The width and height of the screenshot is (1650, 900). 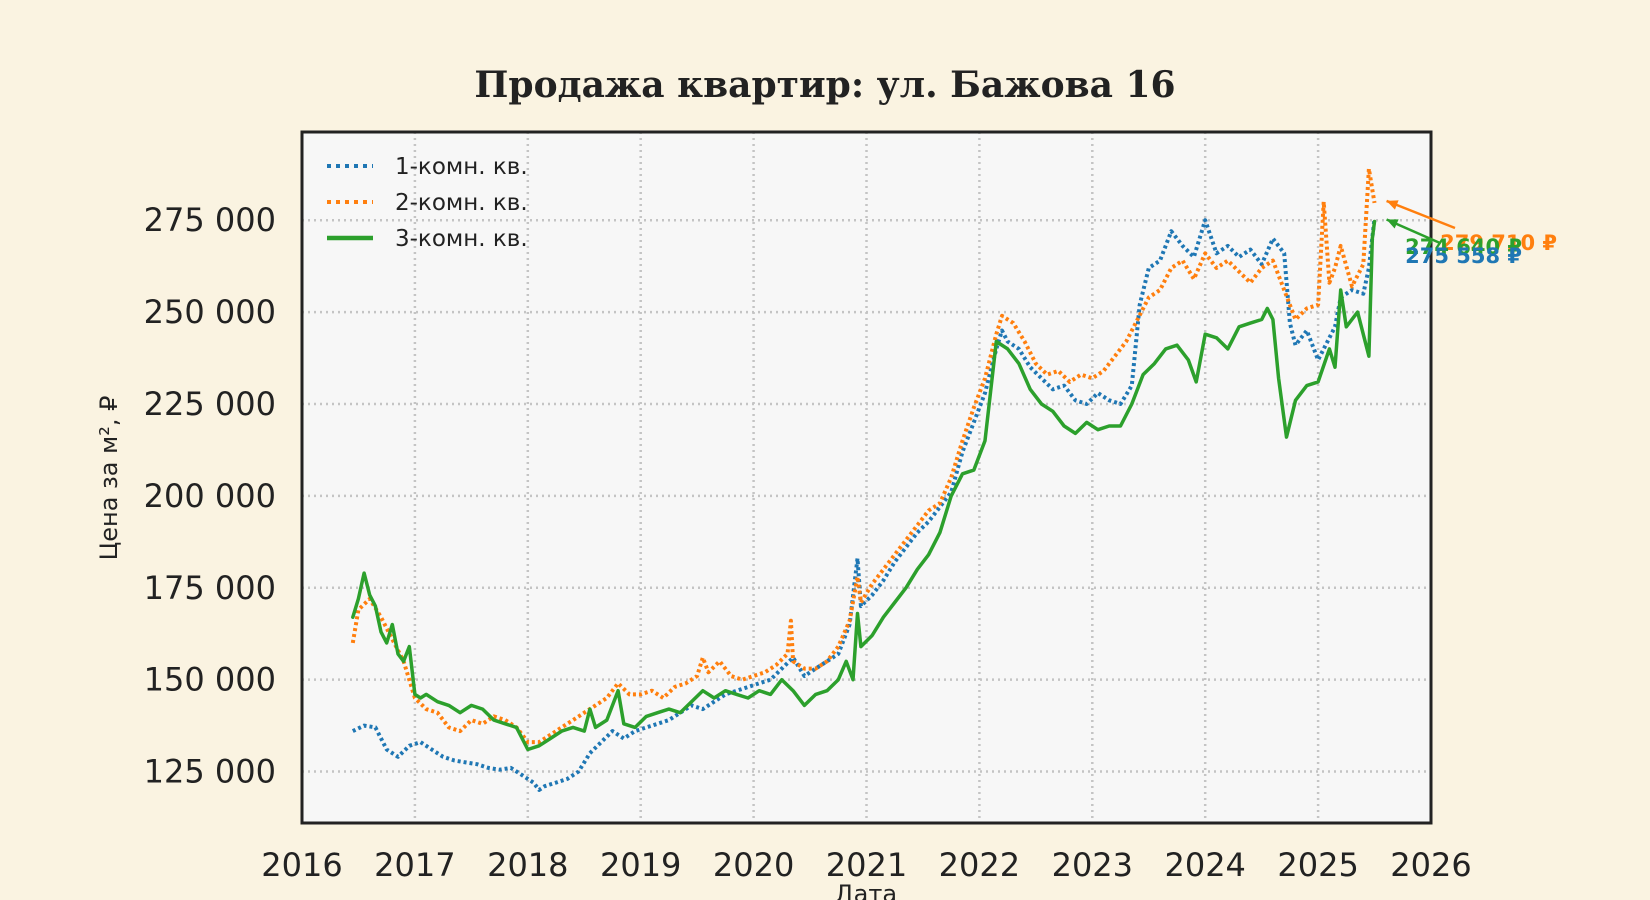 What do you see at coordinates (866, 890) in the screenshot?
I see `x-axis-label: Дата` at bounding box center [866, 890].